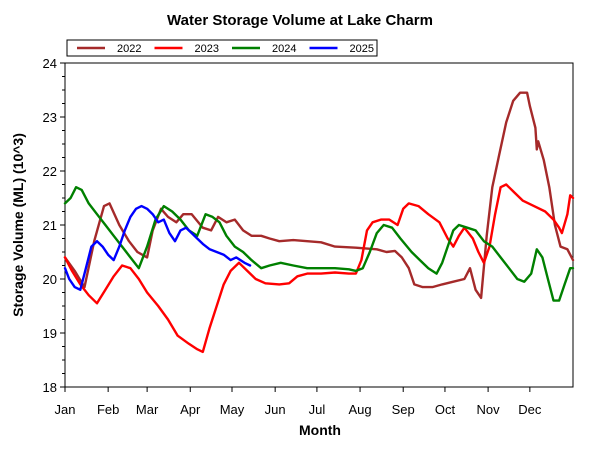 This screenshot has width=600, height=450. I want to click on y-tick-label-24: 24, so click(50, 63).